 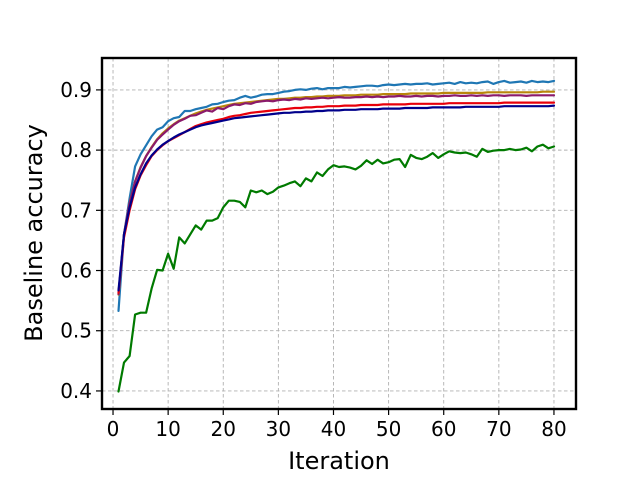 I want to click on y-tick-label: 0.6, so click(x=76, y=271).